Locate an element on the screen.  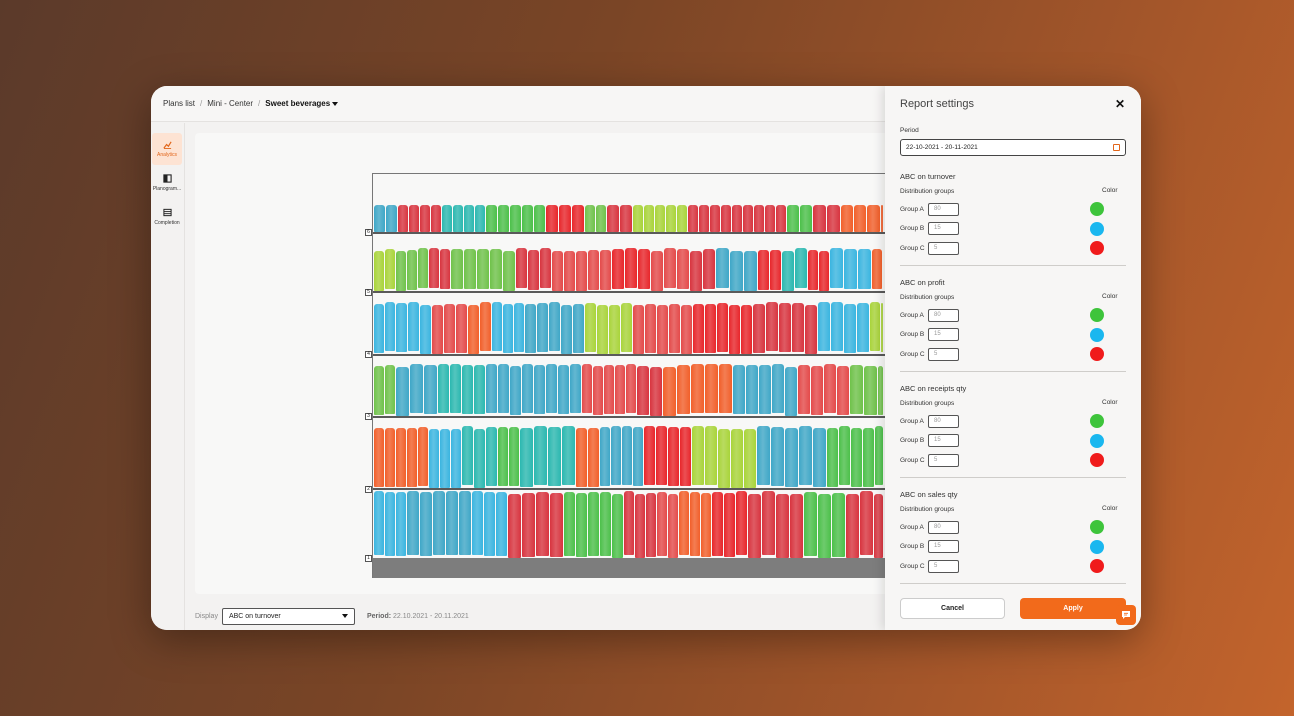
display-select: ABC on turnover is located at coordinates (288, 616).